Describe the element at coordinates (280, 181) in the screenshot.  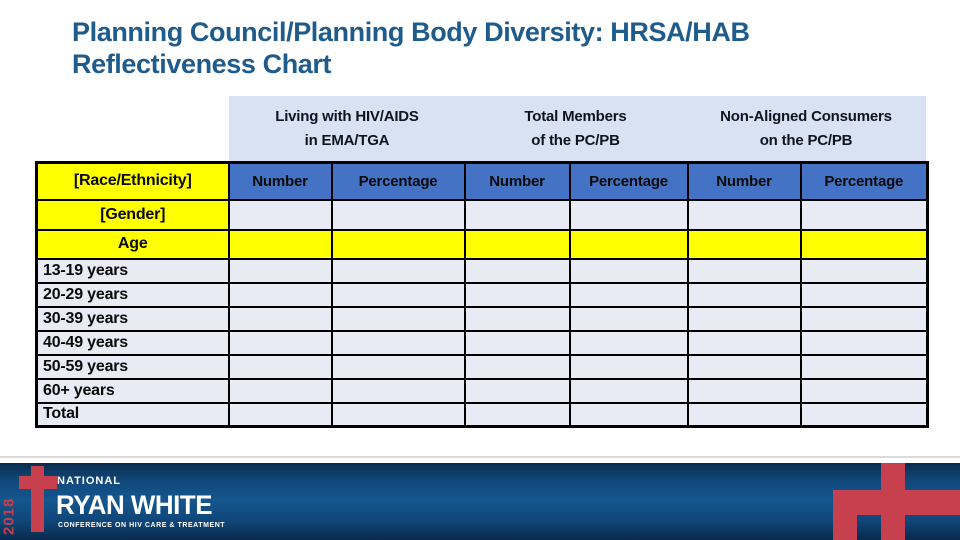
I see `column-header-number-1: Number` at that location.